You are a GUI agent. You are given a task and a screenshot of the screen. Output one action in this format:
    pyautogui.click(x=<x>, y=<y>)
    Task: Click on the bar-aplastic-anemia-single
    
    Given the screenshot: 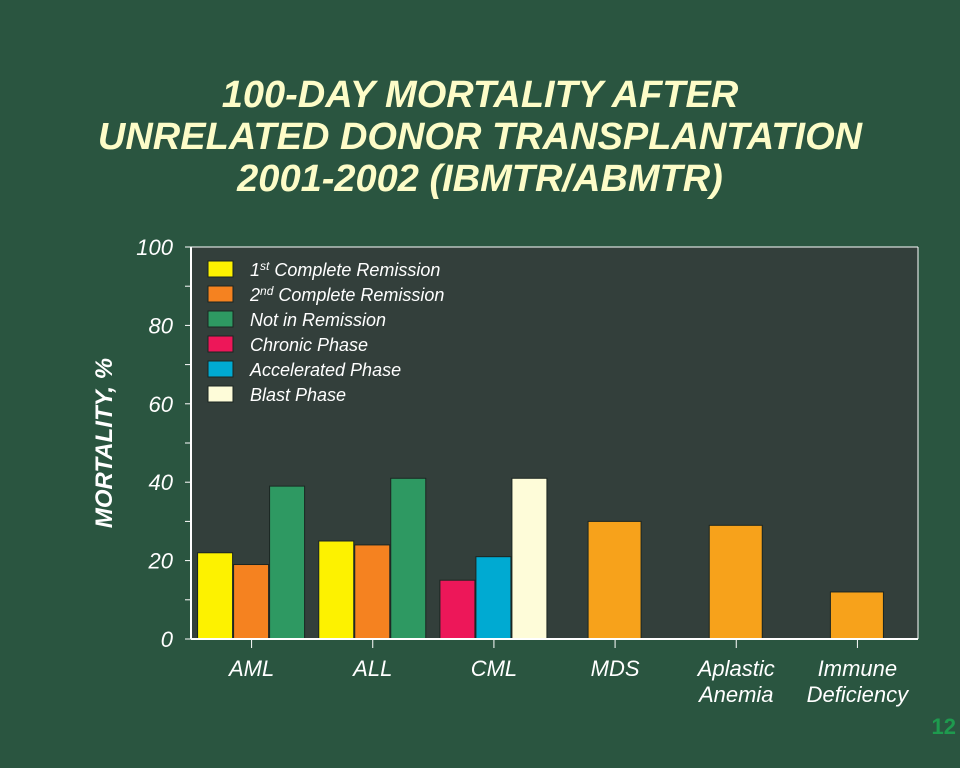 What is the action you would take?
    pyautogui.click(x=735, y=582)
    